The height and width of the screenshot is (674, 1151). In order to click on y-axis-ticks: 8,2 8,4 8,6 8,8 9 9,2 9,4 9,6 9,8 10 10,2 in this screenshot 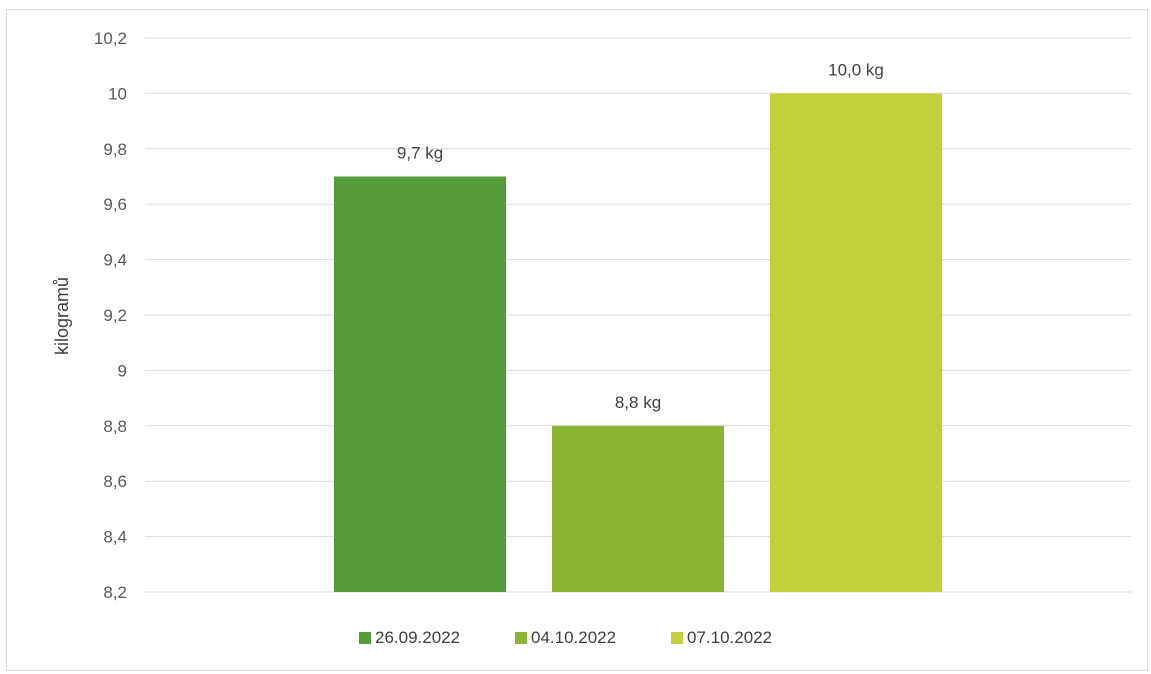, I will do `click(110, 315)`.